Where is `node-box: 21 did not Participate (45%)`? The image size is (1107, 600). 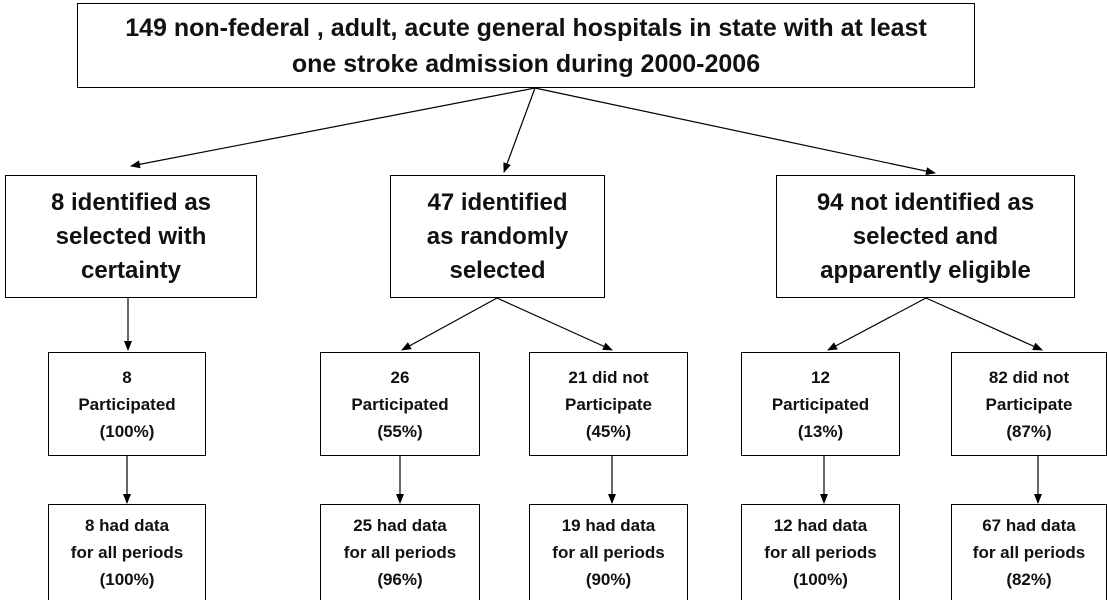 node-box: 21 did not Participate (45%) is located at coordinates (608, 404).